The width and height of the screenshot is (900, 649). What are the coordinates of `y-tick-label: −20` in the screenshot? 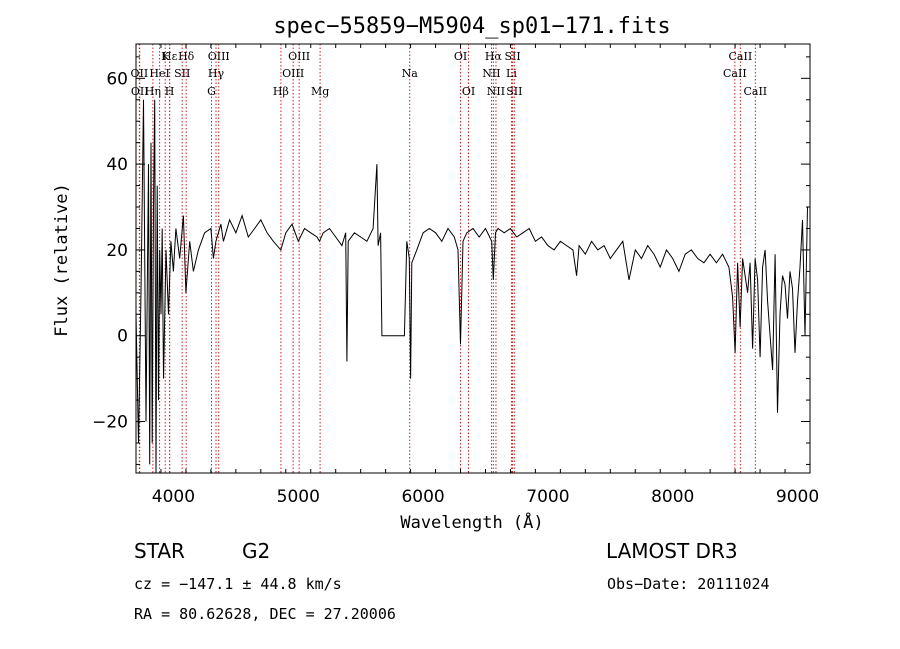 It's located at (110, 423).